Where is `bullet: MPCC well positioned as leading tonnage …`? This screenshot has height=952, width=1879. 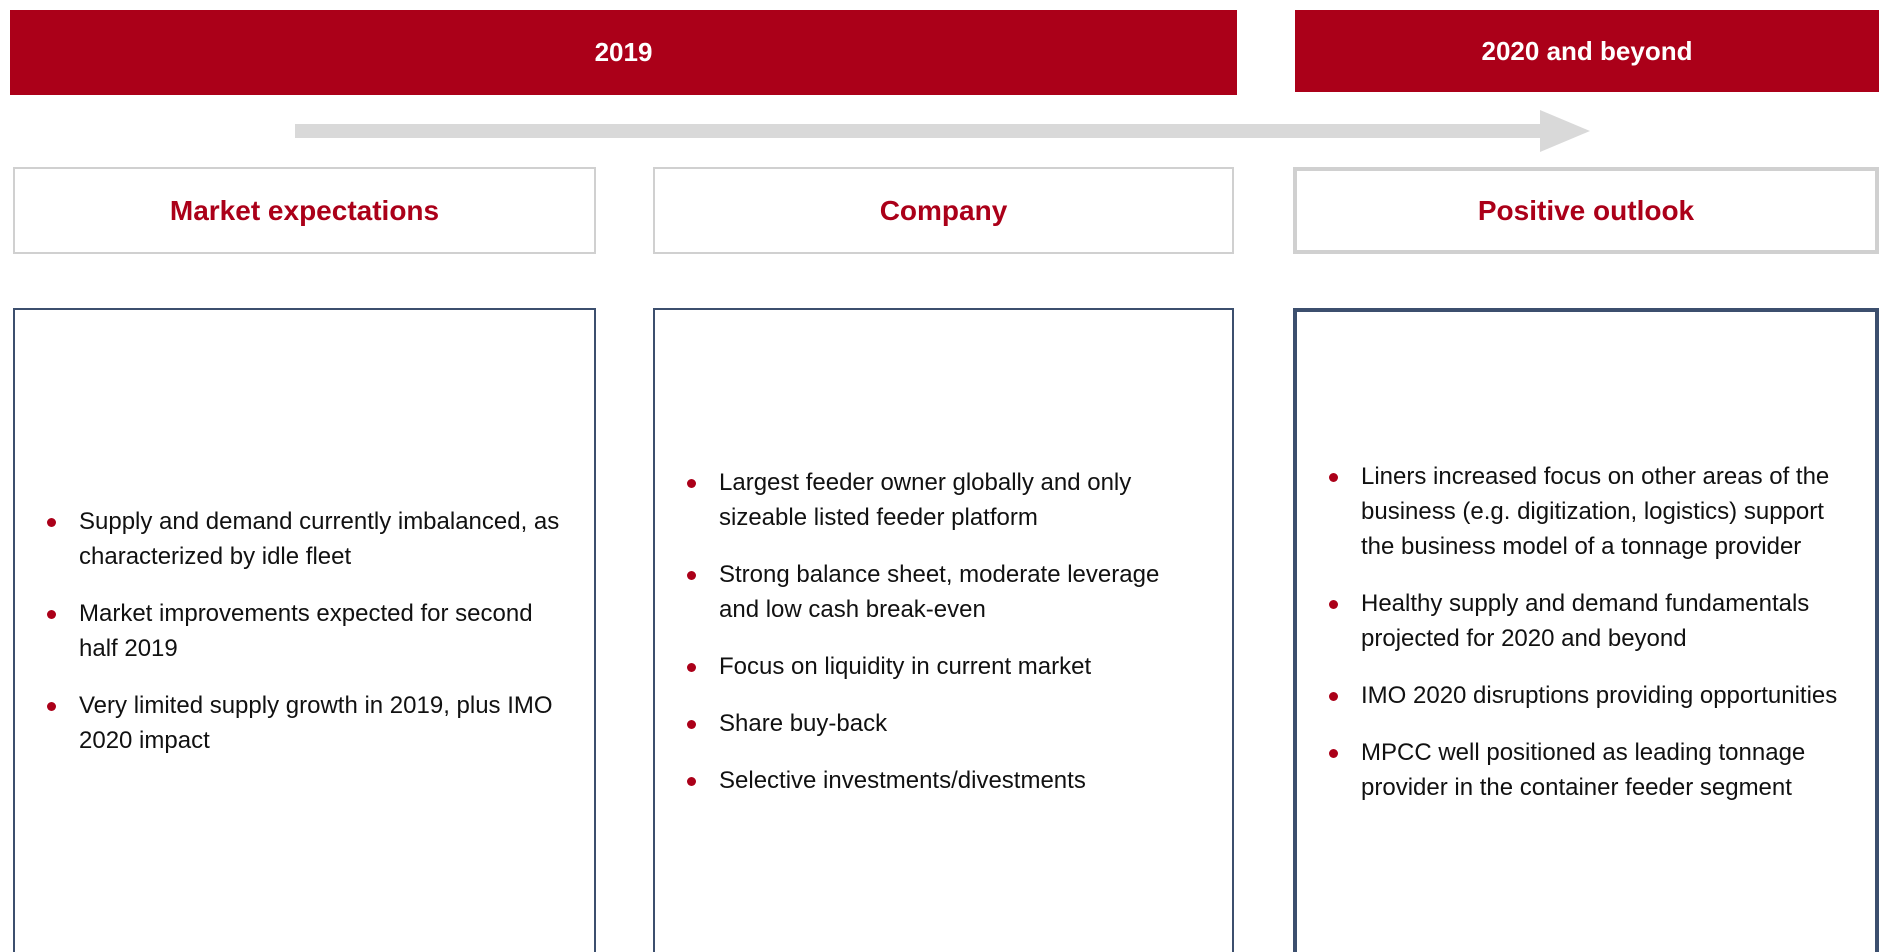
bullet: MPCC well positioned as leading tonnage … is located at coordinates (1585, 770).